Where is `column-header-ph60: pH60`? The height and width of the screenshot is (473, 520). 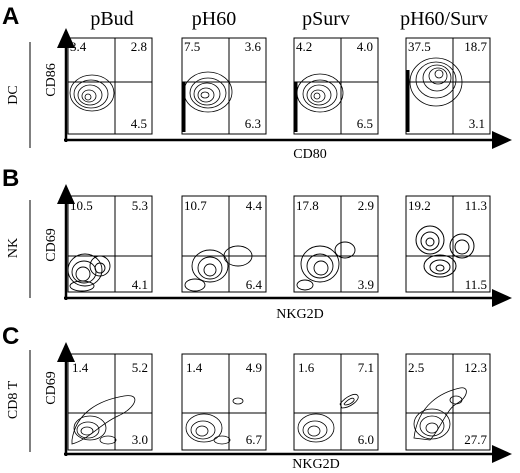
column-header-ph60: pH60 is located at coordinates (214, 19).